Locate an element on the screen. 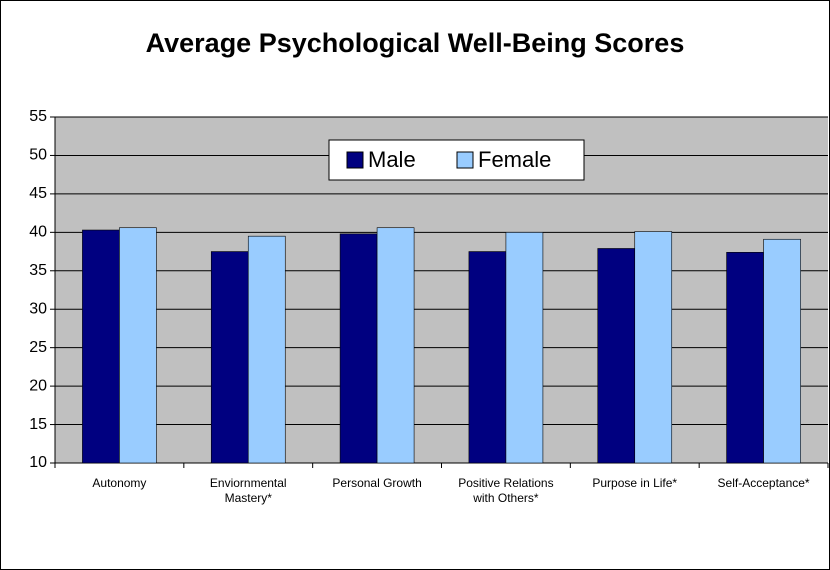 This screenshot has height=570, width=830. x-tick-label: Autonomy is located at coordinates (119, 483).